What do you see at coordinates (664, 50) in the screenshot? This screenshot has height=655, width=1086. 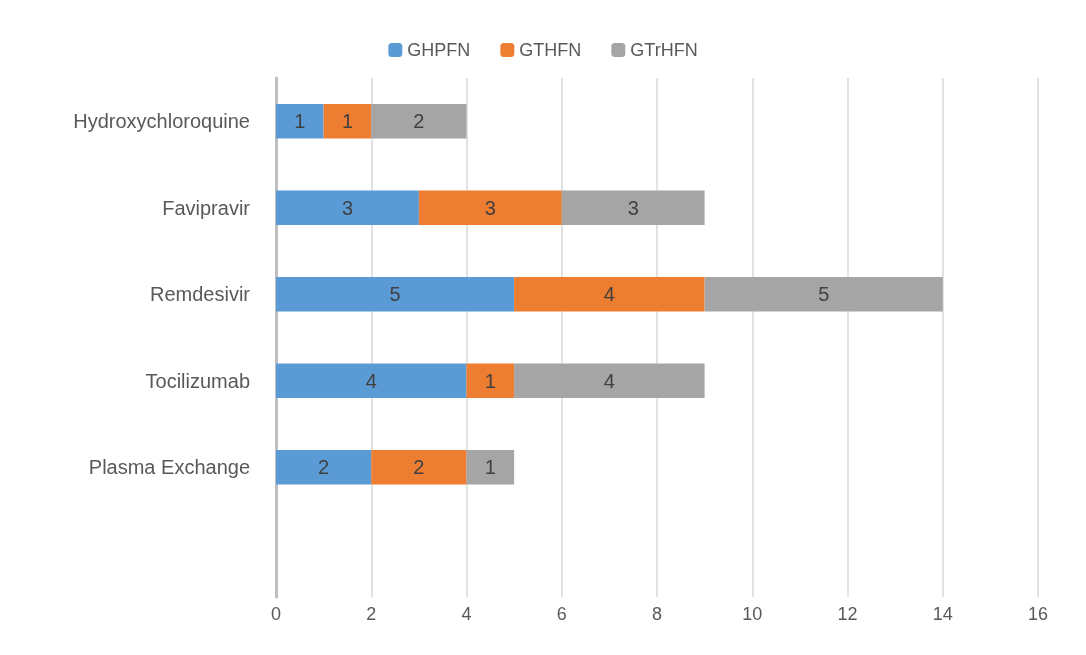 I see `legend-label: GTrHFN` at bounding box center [664, 50].